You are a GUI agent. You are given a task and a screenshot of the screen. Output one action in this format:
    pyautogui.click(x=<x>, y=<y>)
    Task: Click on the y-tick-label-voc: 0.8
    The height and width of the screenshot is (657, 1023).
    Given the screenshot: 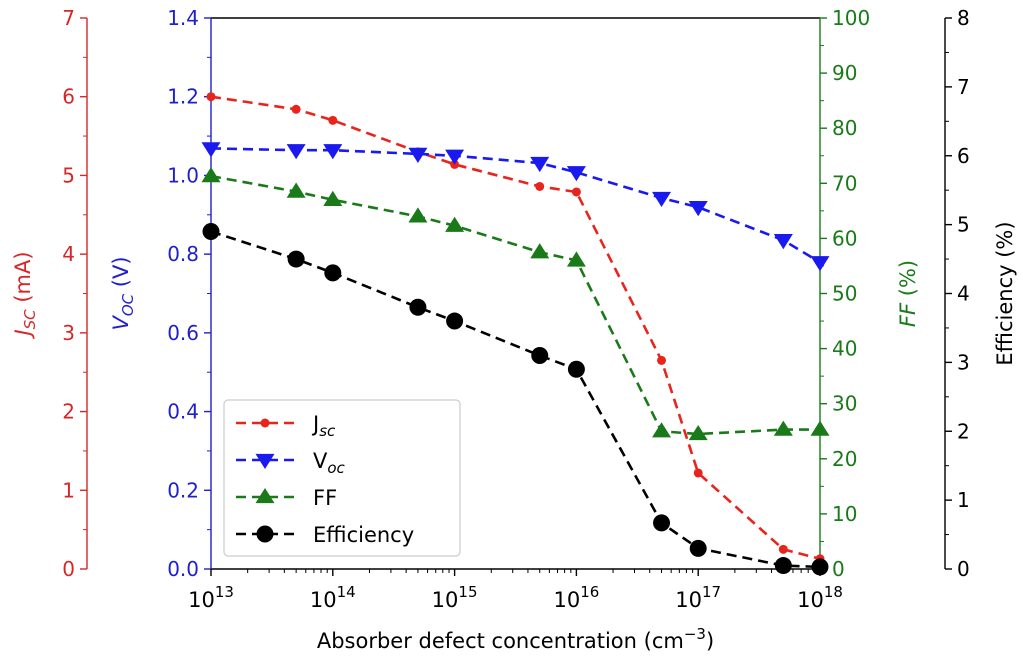 What is the action you would take?
    pyautogui.click(x=183, y=254)
    